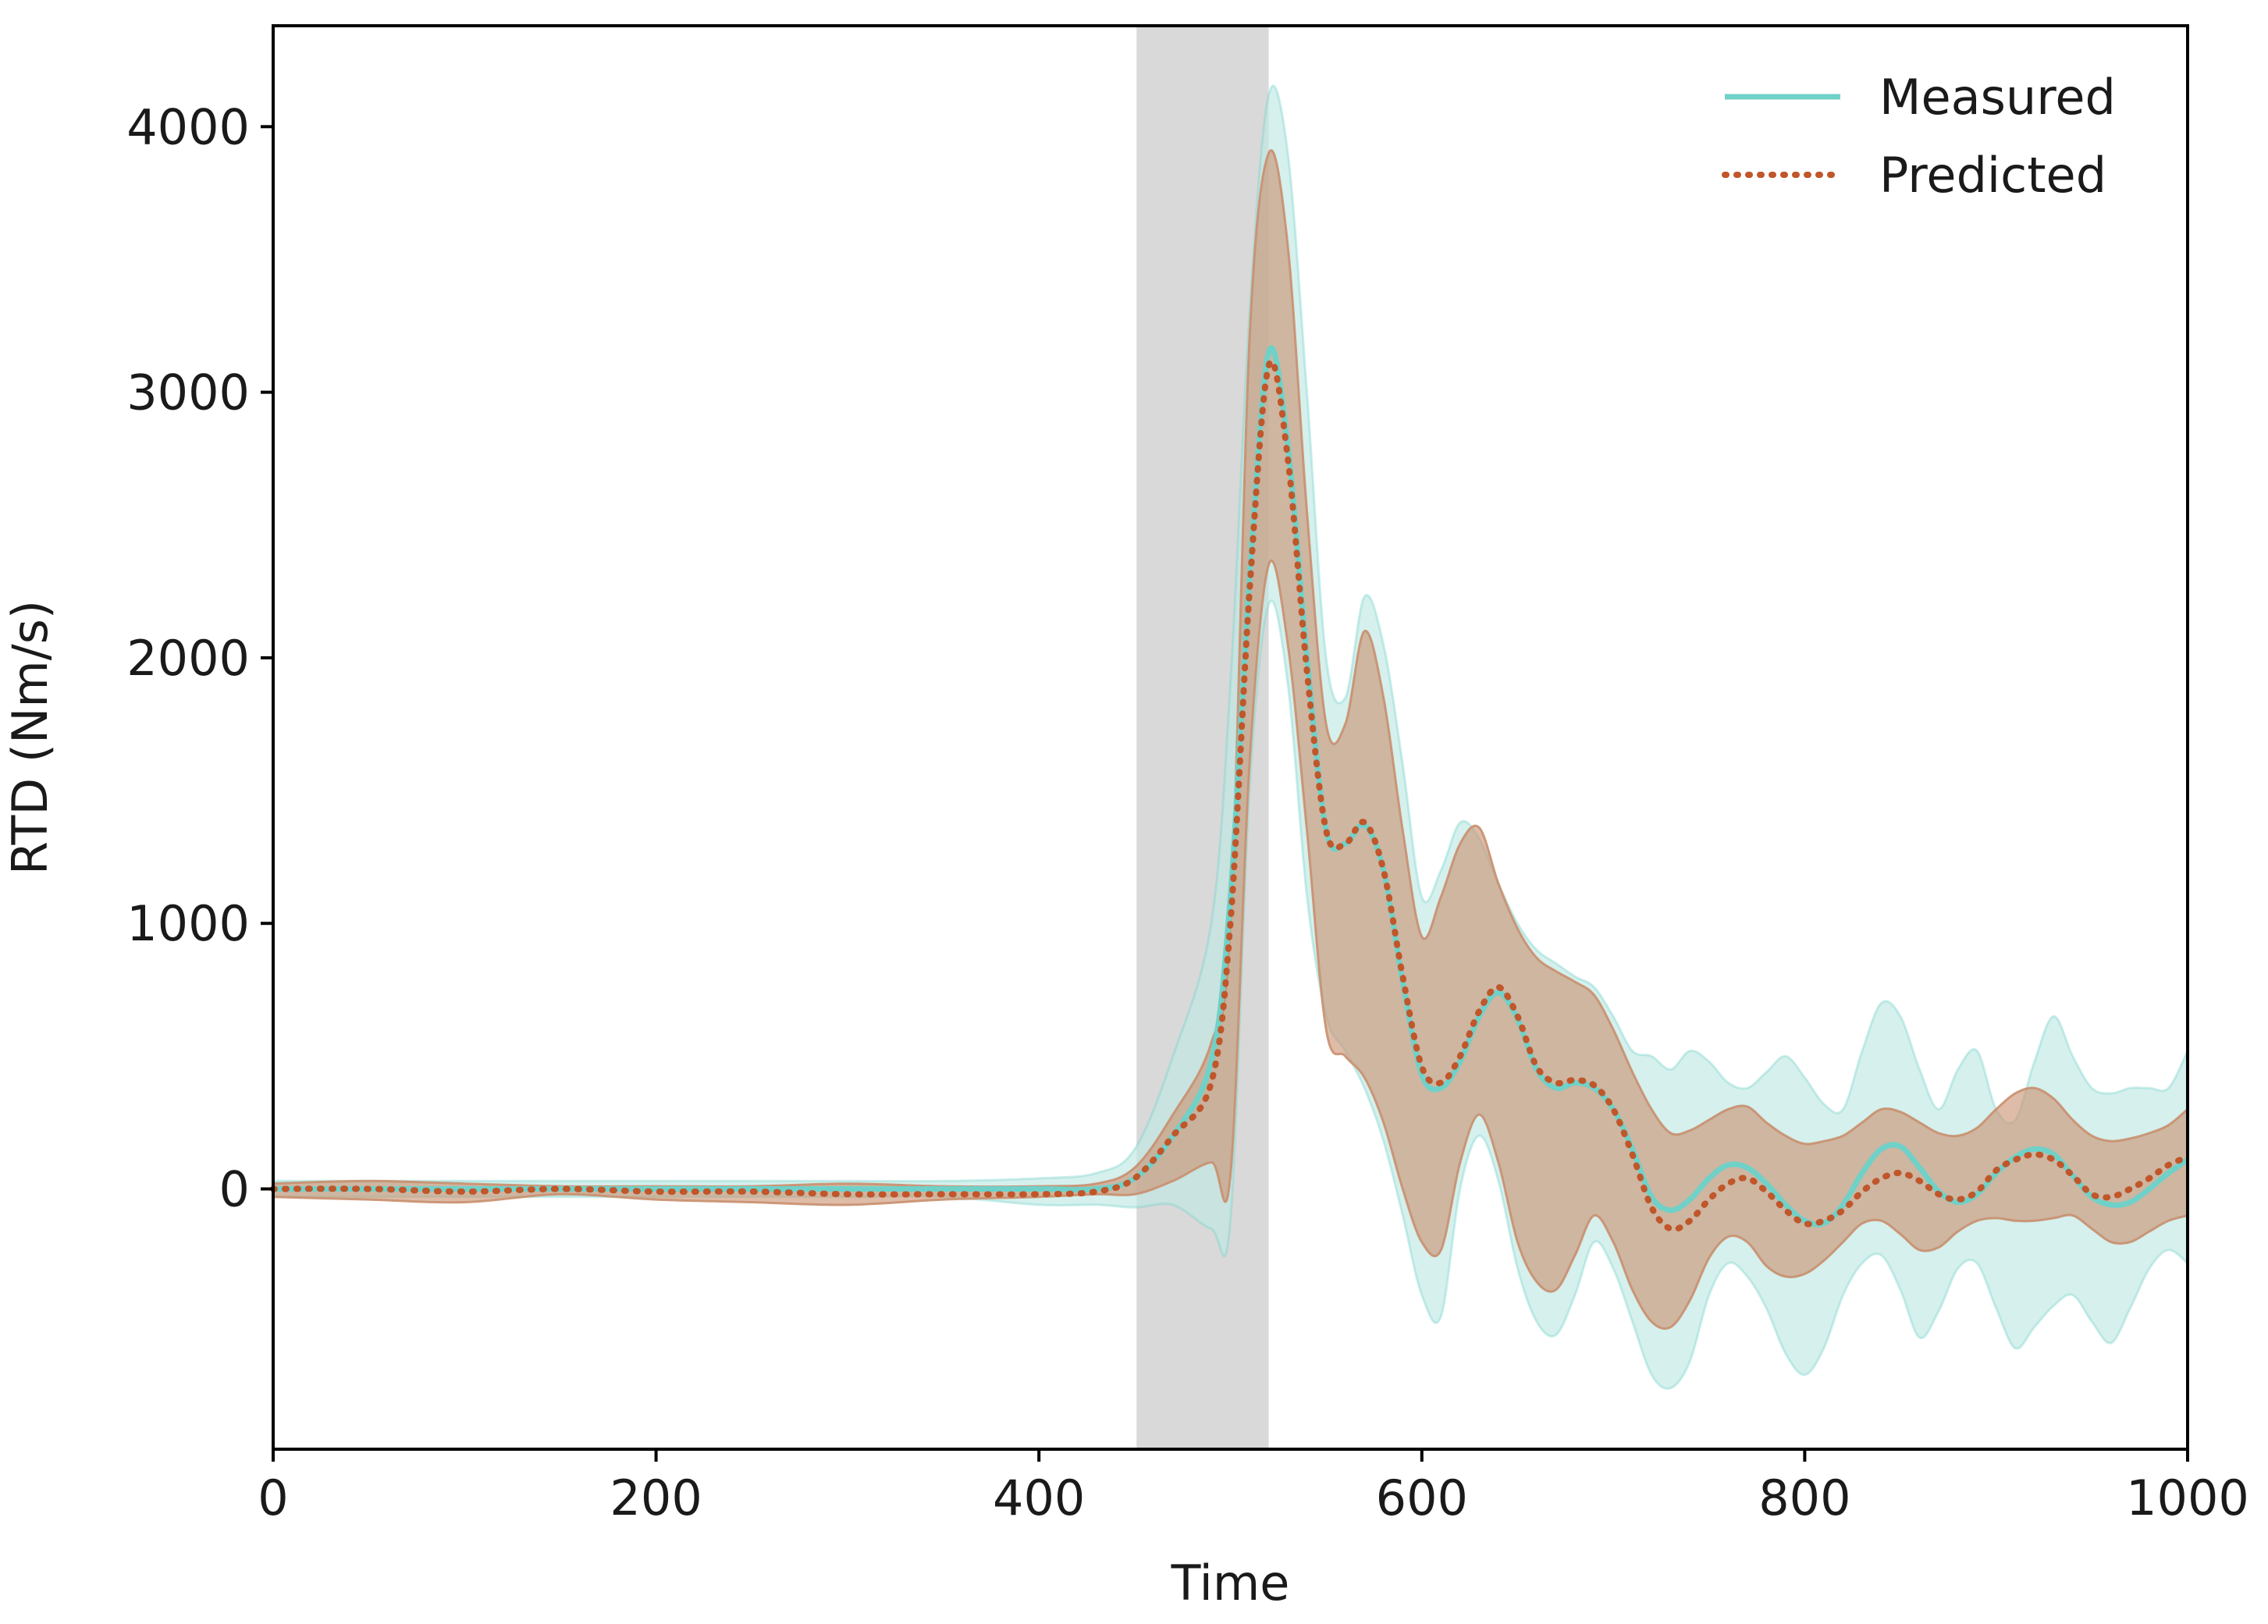 This screenshot has height=1624, width=2268. I want to click on legend-label-predicted: Predicted, so click(1992, 175).